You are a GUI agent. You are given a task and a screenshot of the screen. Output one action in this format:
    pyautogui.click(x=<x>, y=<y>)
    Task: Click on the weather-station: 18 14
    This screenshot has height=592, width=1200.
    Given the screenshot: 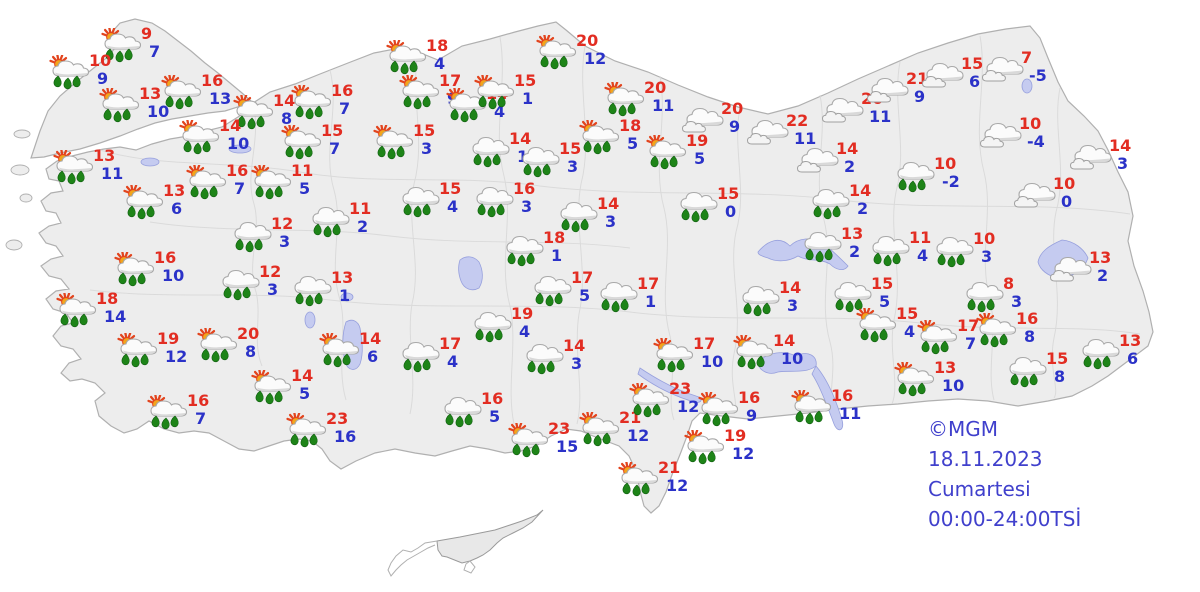 What is the action you would take?
    pyautogui.click(x=91, y=309)
    